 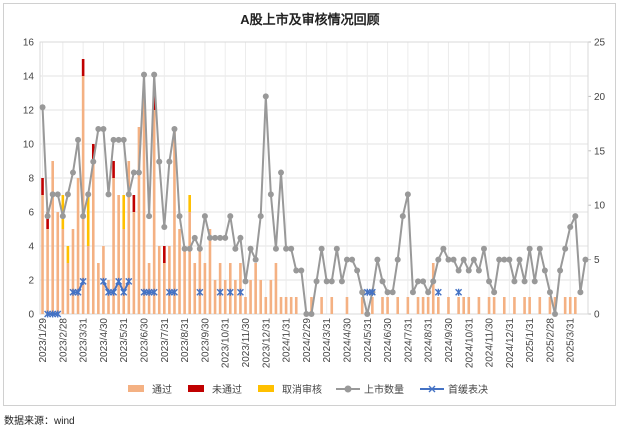 What do you see at coordinates (530, 340) in the screenshot?
I see `x-tick-label: 2025/1/31` at bounding box center [530, 340].